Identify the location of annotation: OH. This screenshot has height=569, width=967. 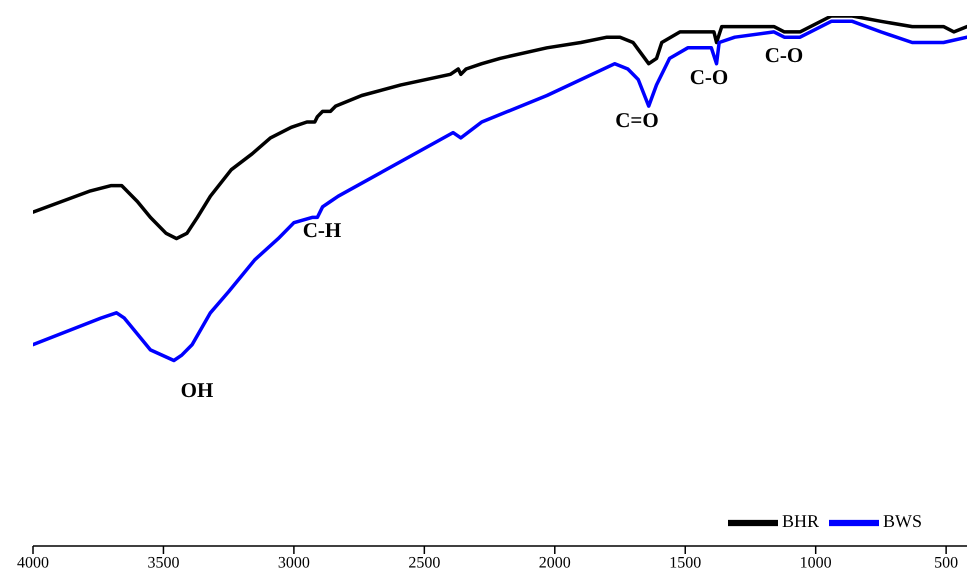
(197, 390).